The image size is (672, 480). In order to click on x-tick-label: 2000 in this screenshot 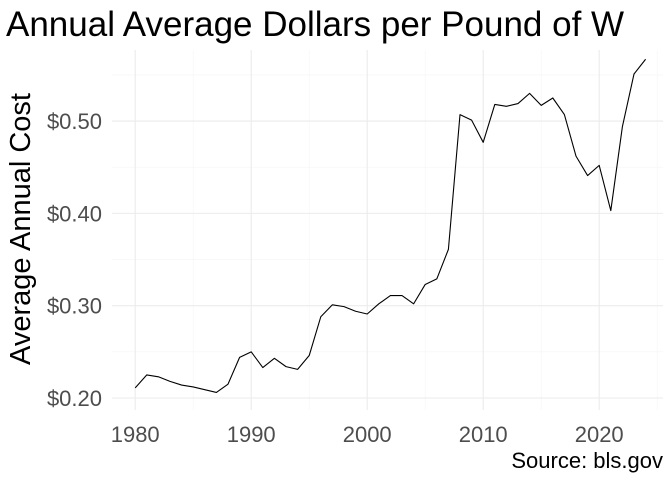, I will do `click(367, 434)`.